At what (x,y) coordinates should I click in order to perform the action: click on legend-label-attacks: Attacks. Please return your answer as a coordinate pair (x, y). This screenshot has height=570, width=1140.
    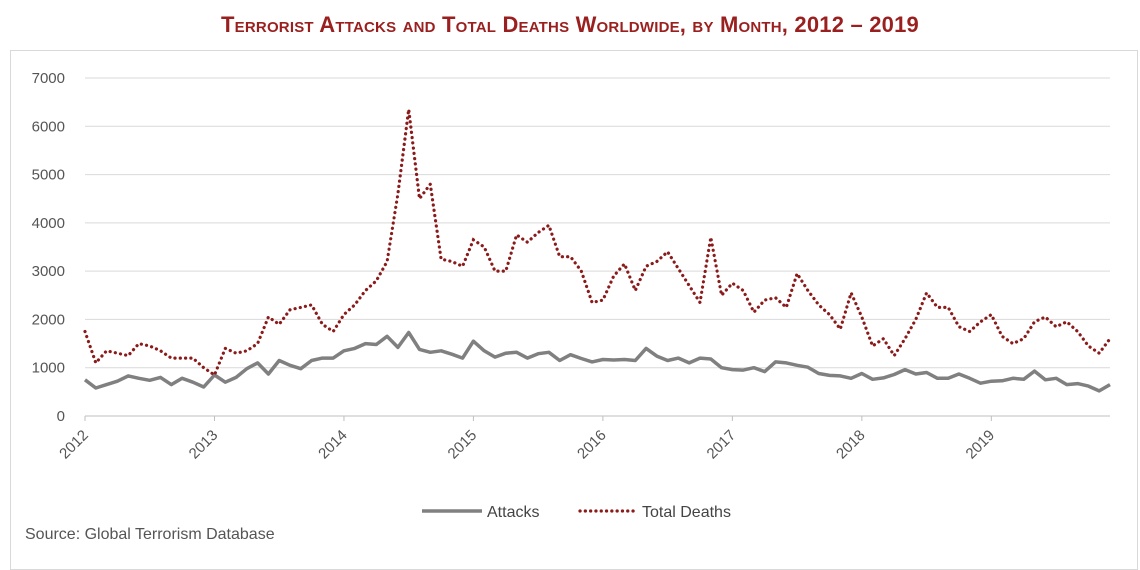
    Looking at the image, I should click on (513, 512).